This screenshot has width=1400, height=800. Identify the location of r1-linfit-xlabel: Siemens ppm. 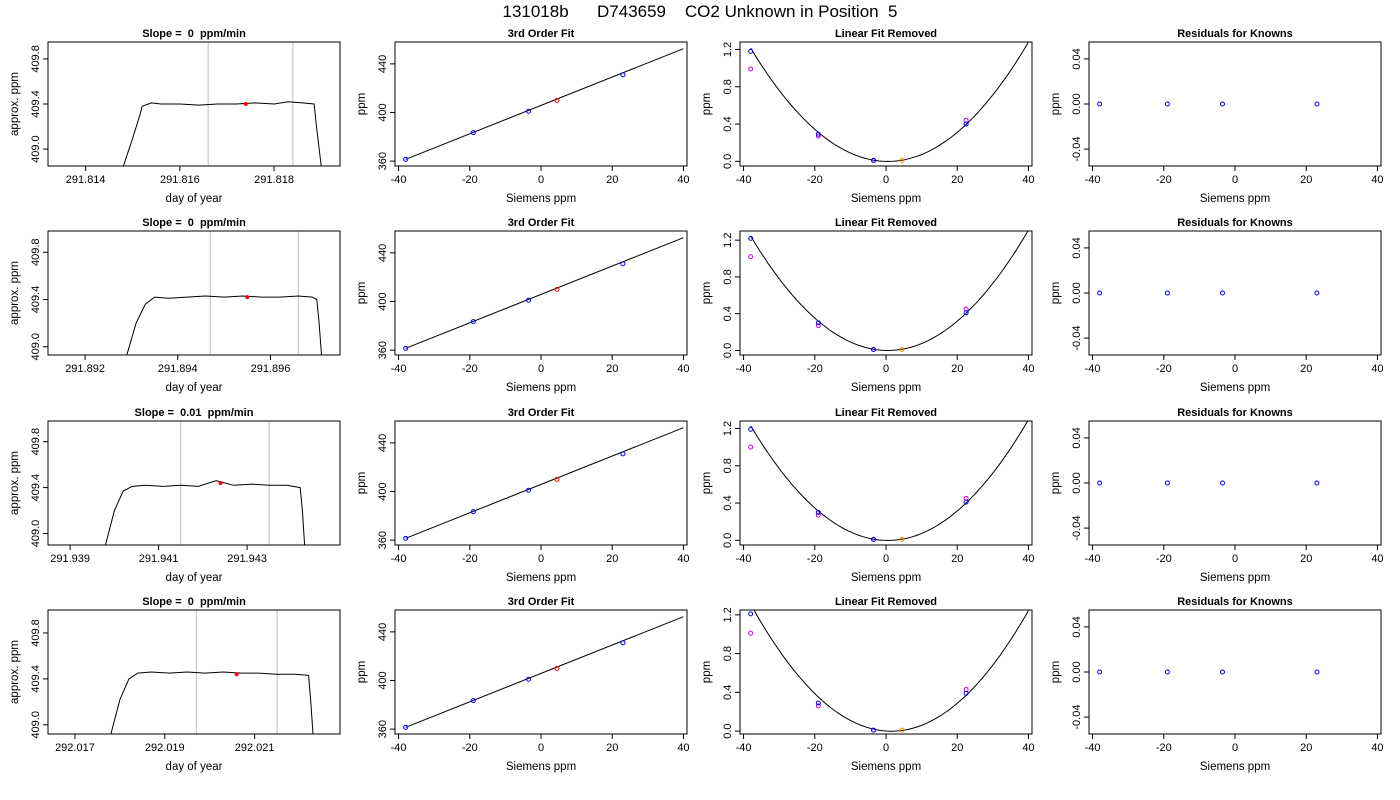
(886, 199).